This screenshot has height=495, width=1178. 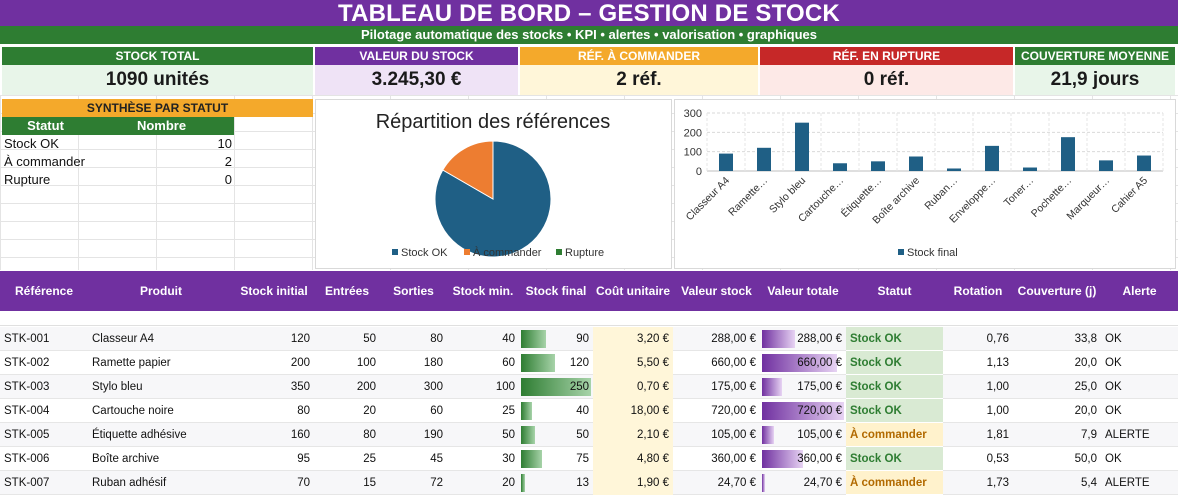 I want to click on col-header-exits: Sorties, so click(x=413, y=291).